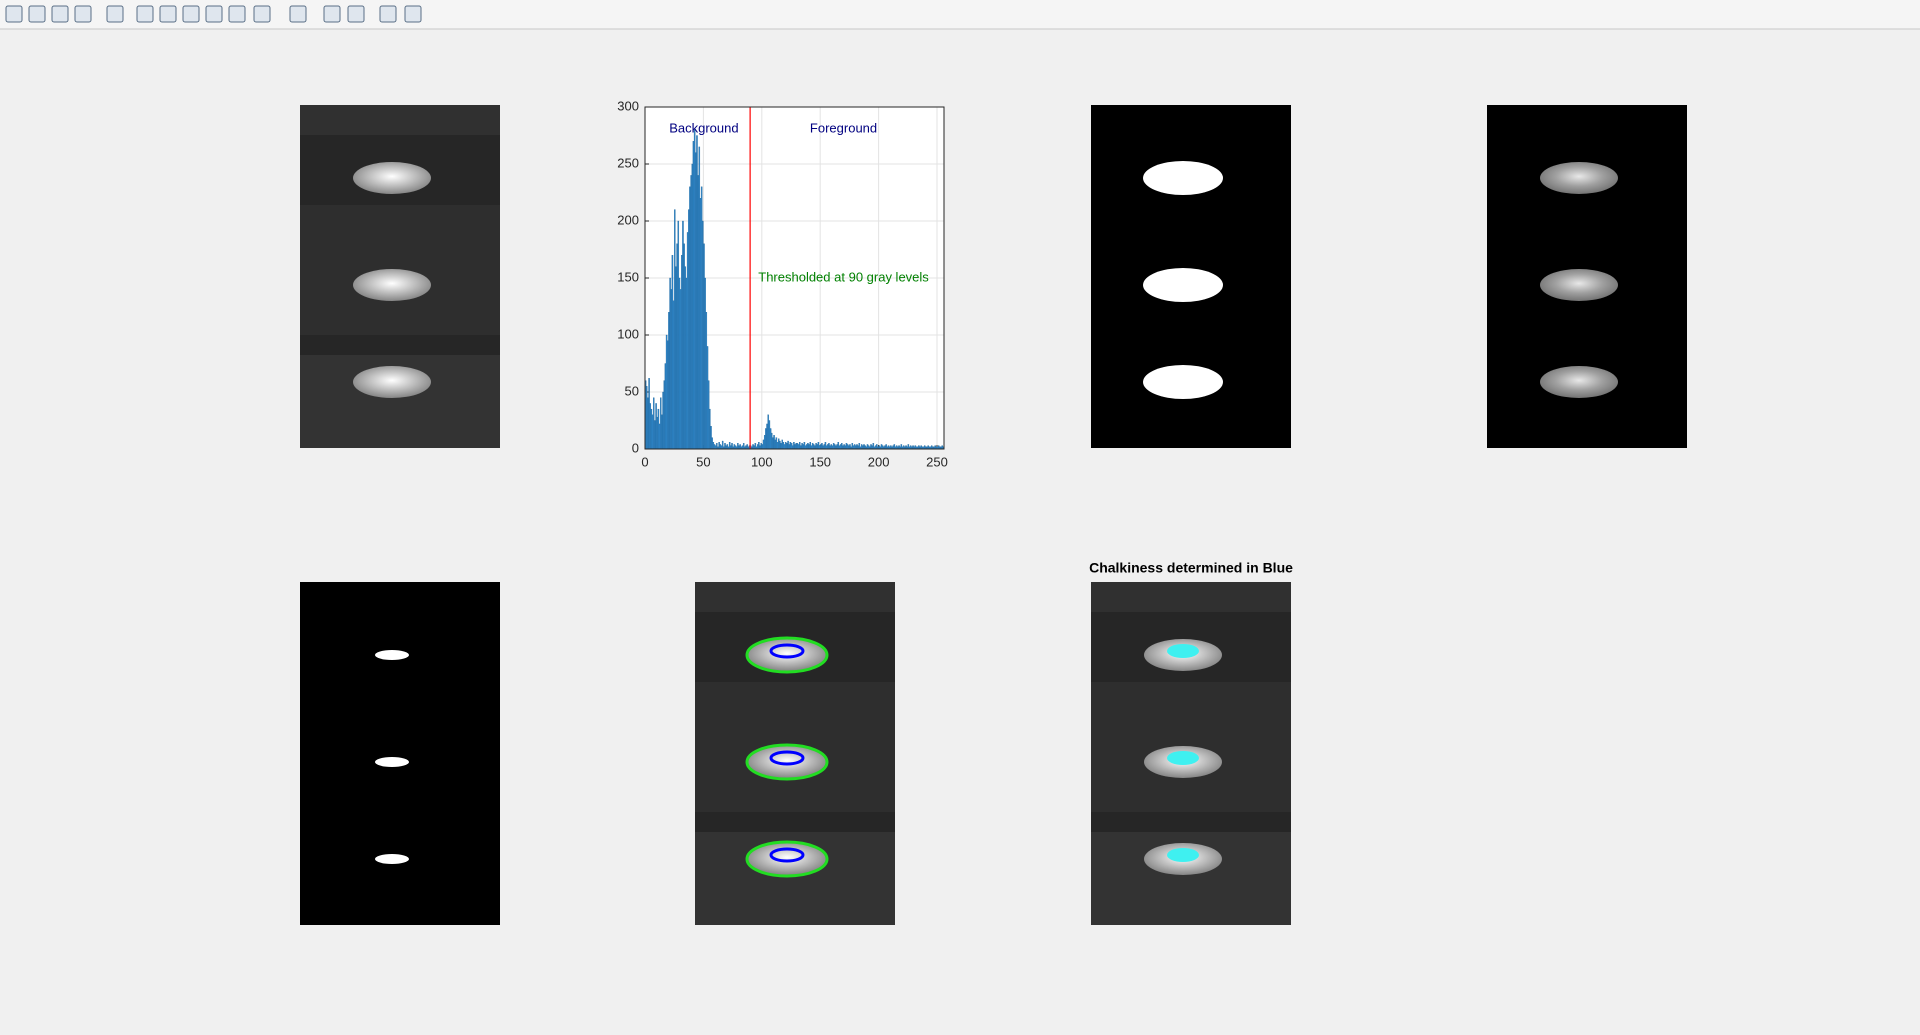 The image size is (1920, 1035). I want to click on x-tick-label: 250, so click(937, 461).